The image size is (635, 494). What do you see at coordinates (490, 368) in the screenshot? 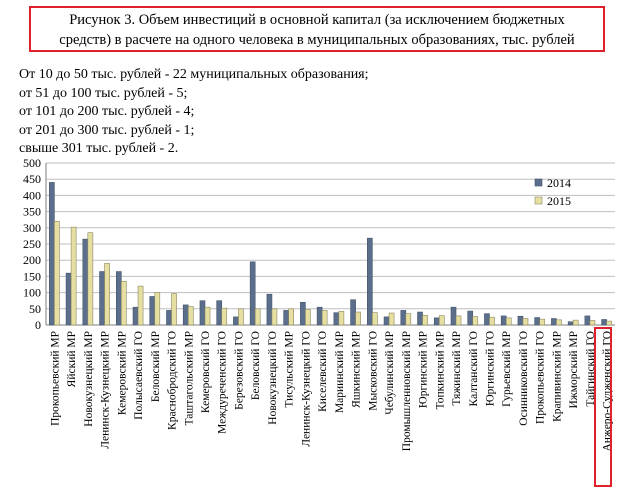
I see `x-tick-label: Юргинский ГО` at bounding box center [490, 368].